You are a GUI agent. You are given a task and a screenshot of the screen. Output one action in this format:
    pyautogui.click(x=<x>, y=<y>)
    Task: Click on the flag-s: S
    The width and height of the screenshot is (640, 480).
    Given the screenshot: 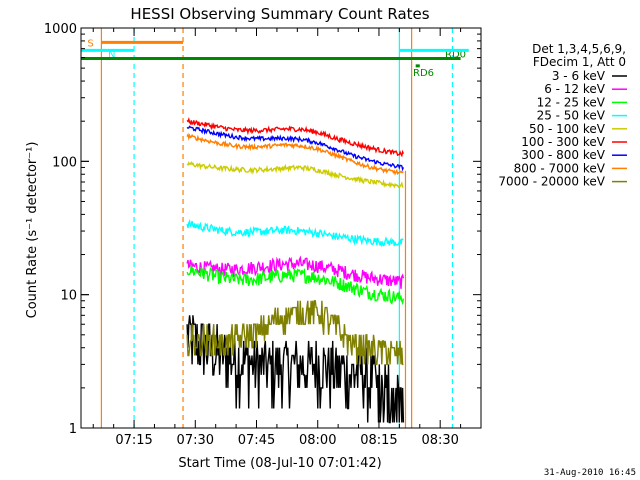 What is the action you would take?
    pyautogui.click(x=135, y=43)
    